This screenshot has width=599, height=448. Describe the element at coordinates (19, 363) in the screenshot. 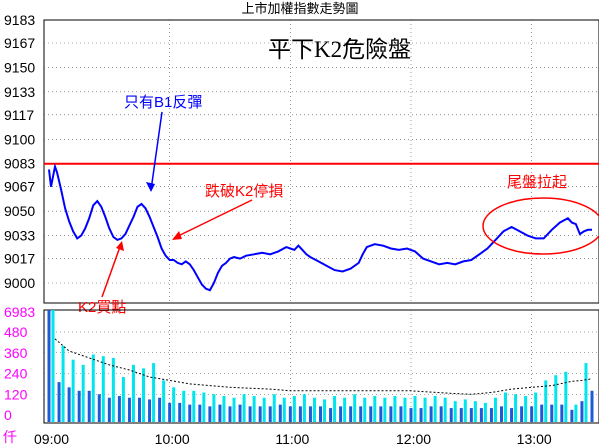

I see `volume-y-axis: 6983 480 360 240 120 0` at that location.